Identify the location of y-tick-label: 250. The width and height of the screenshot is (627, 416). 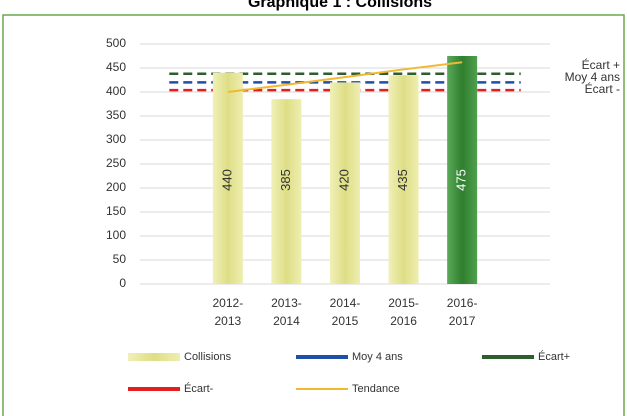
(116, 163).